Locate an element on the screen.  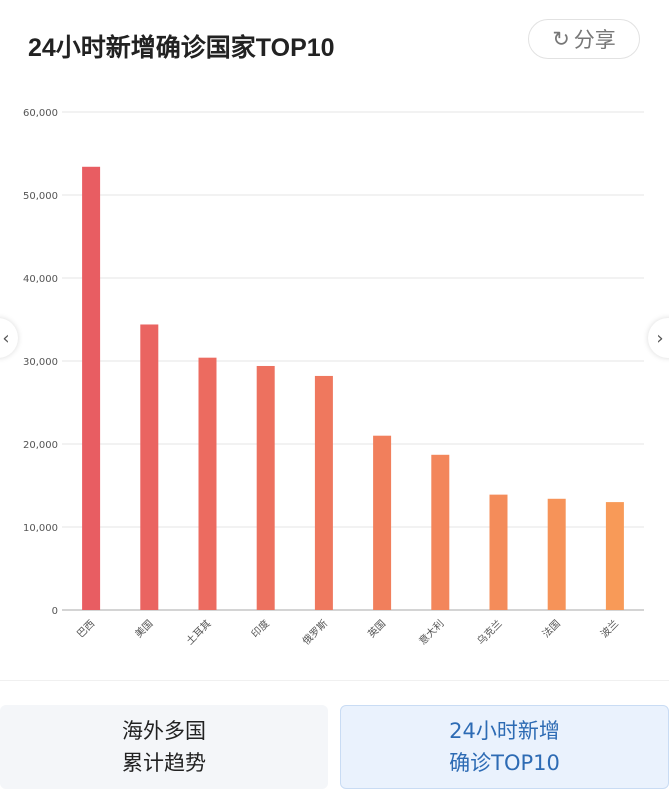
y-tick-label: 0 is located at coordinates (55, 611).